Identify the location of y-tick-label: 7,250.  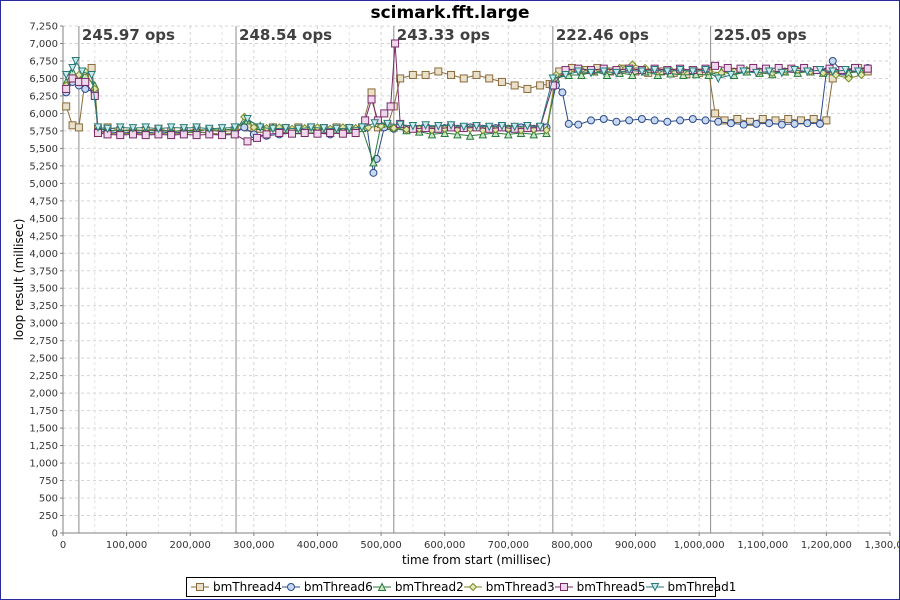
(43, 27).